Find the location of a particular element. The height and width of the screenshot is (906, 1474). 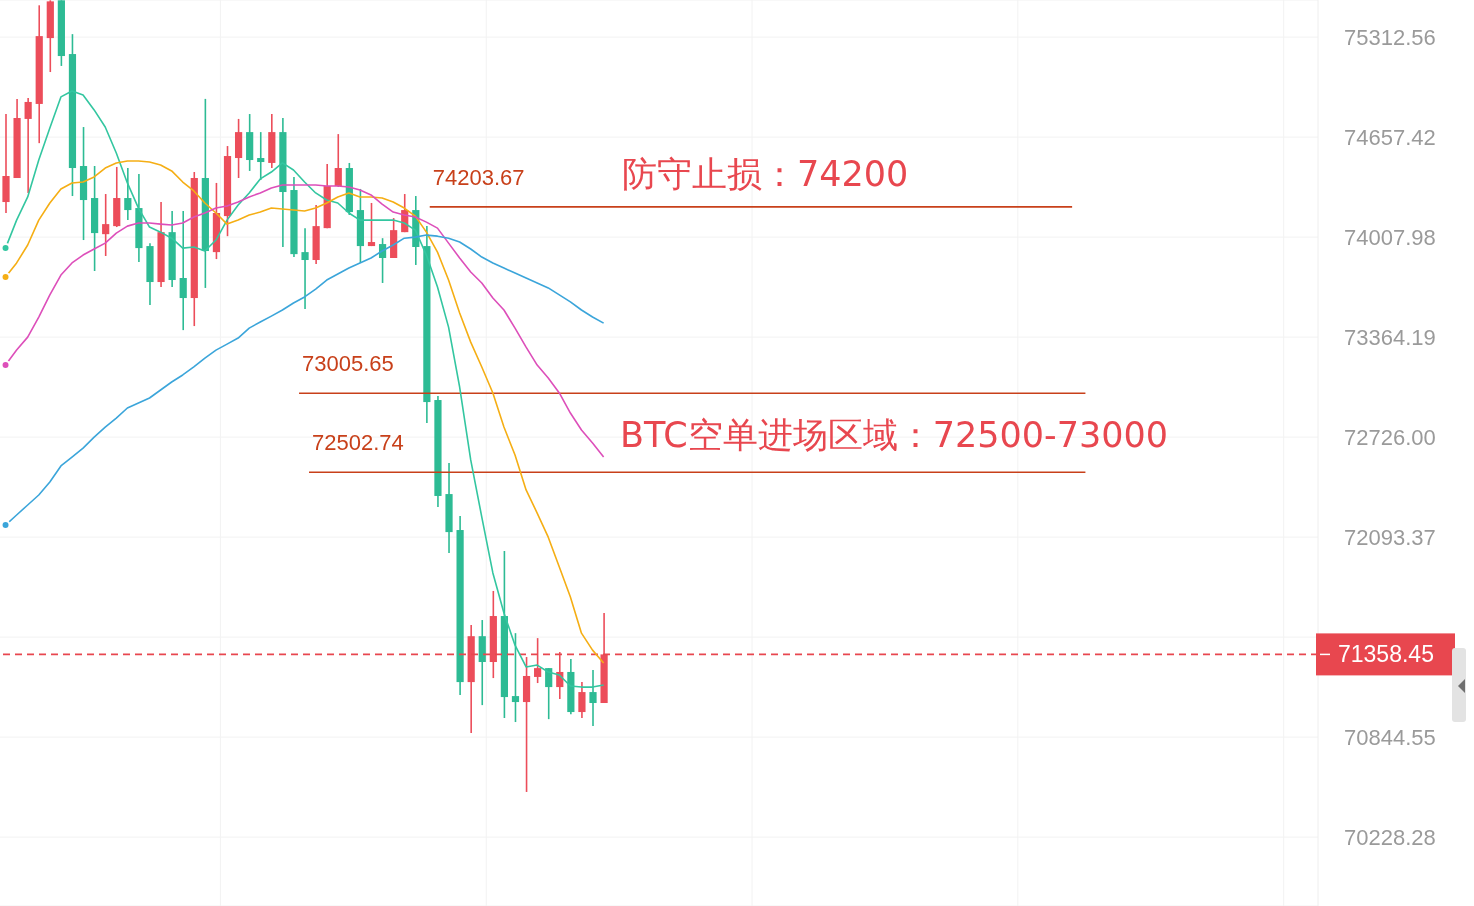

y-tick-label: 72726.00 is located at coordinates (1390, 438).